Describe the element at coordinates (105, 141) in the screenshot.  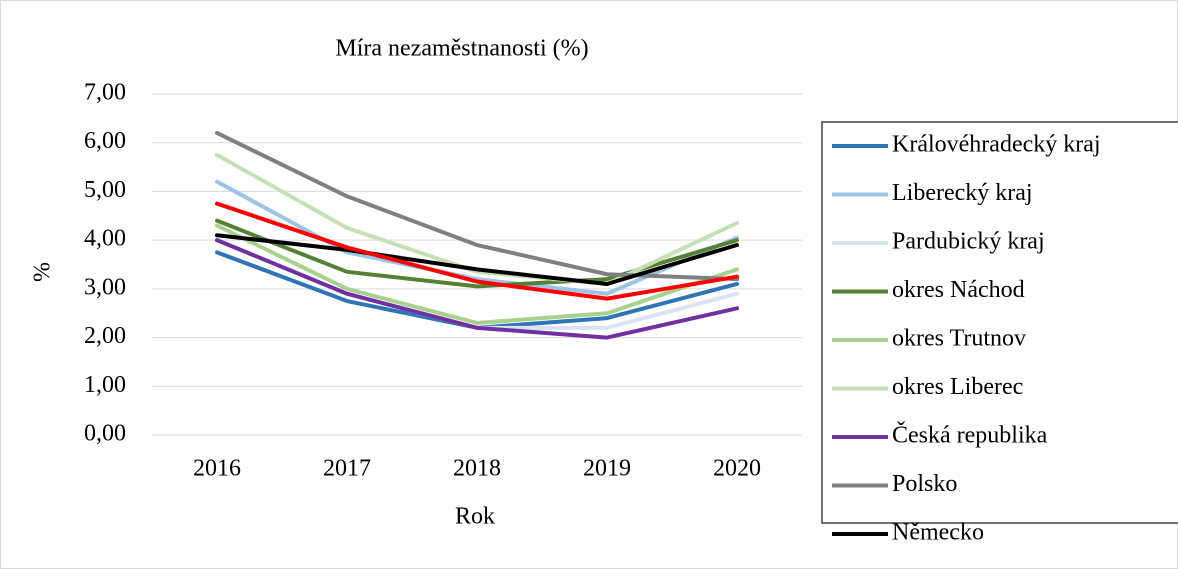
I see `y-tick-label: 6,00` at that location.